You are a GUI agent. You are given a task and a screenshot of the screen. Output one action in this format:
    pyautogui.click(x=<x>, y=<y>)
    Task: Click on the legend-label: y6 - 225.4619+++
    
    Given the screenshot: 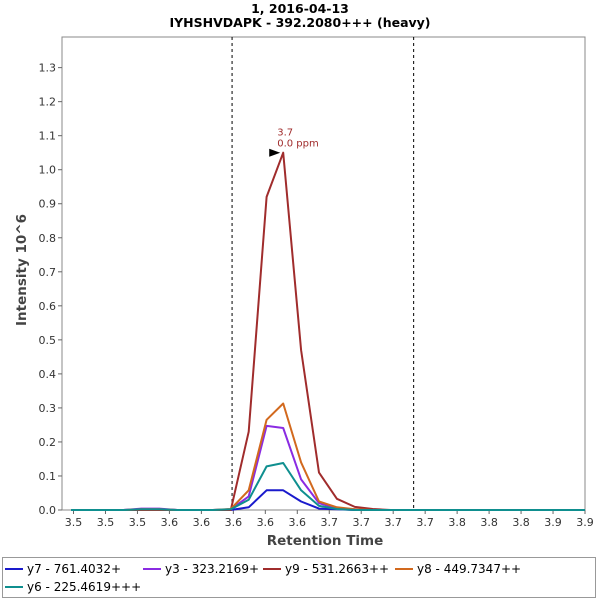 What is the action you would take?
    pyautogui.click(x=84, y=587)
    